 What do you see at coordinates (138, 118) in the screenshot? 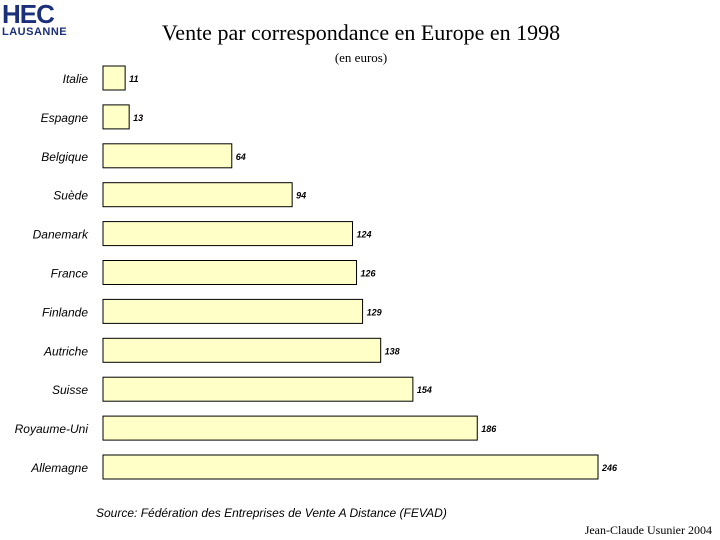
I see `data-label: 13` at bounding box center [138, 118].